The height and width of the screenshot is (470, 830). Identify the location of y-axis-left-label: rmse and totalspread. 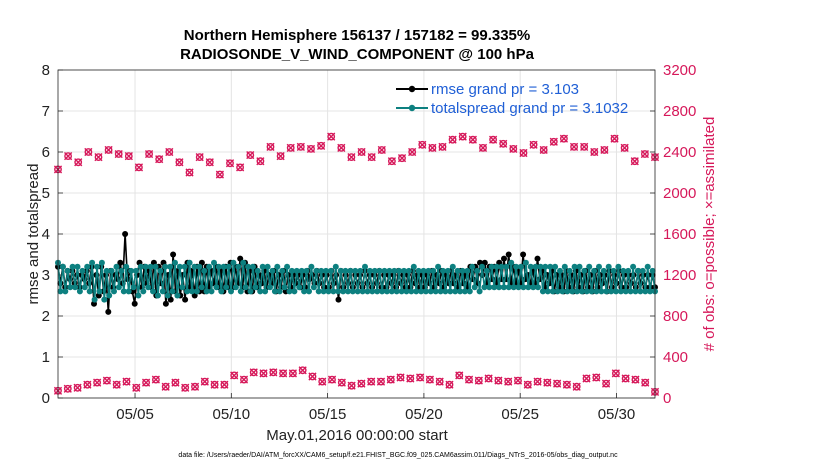
(33, 234).